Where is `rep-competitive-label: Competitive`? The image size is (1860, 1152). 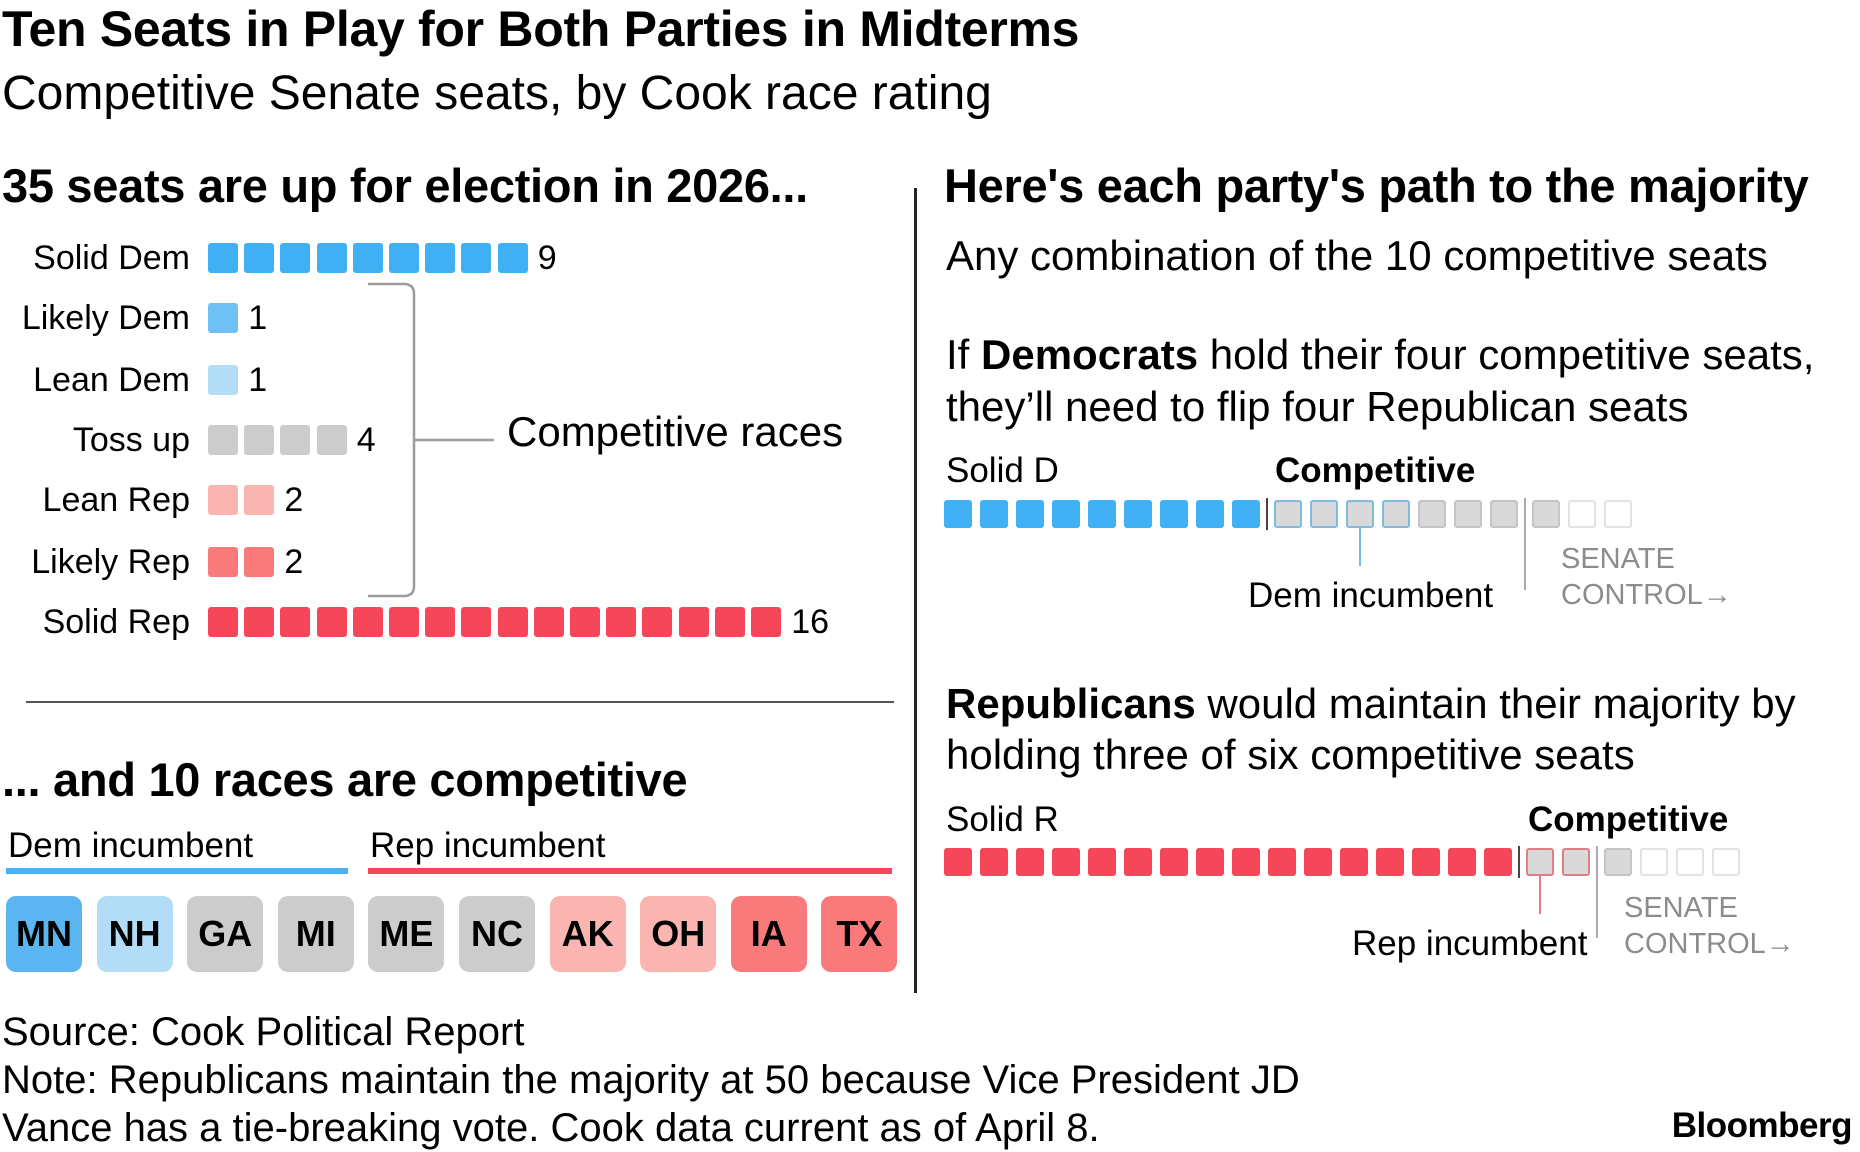 rep-competitive-label: Competitive is located at coordinates (1628, 819).